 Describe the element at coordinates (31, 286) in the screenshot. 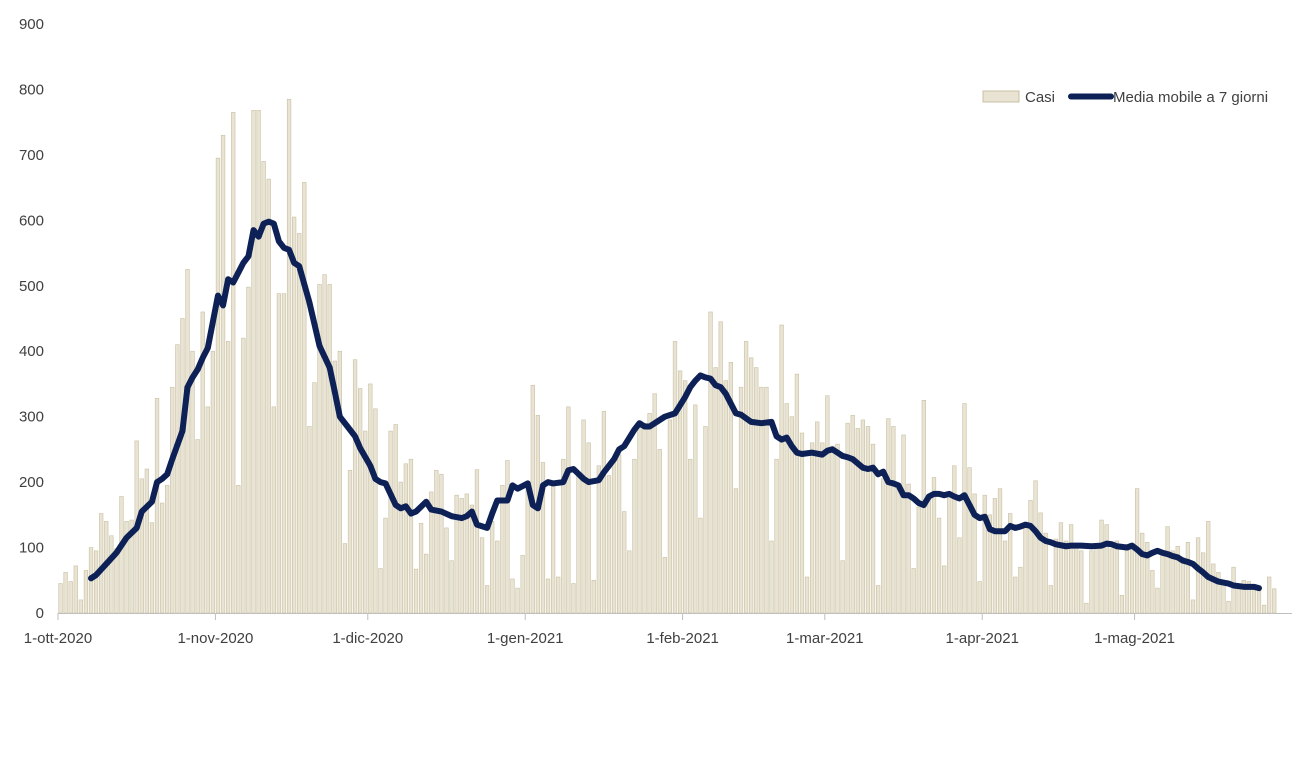

I see `y-tick-label: 500` at that location.